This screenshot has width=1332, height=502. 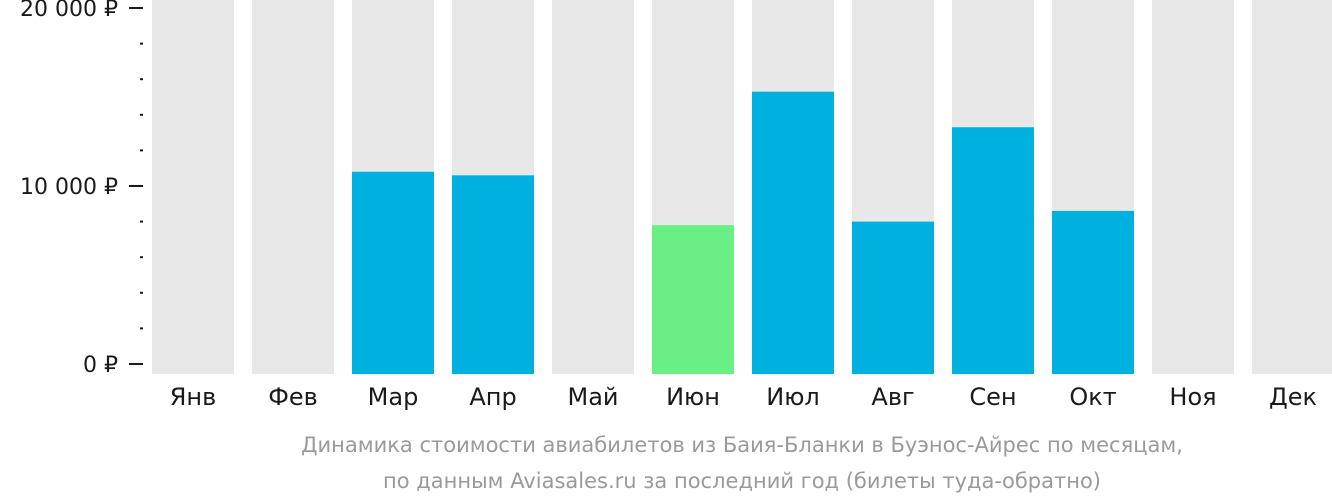 I want to click on x-tick-label: Окт, so click(x=1092, y=397).